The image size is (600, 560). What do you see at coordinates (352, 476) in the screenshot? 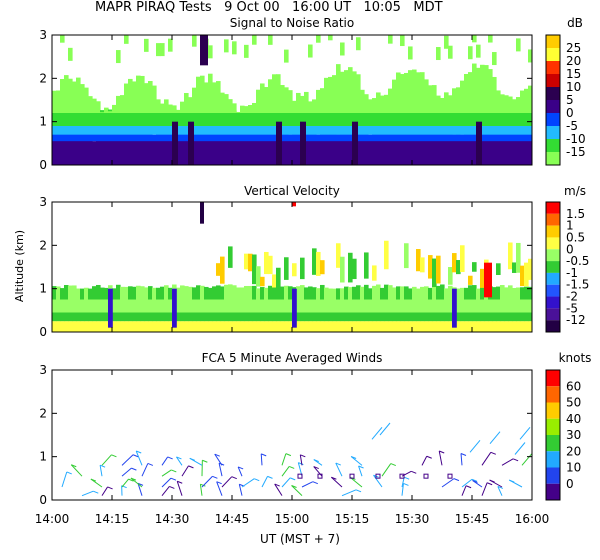
I see `calm-marker` at bounding box center [352, 476].